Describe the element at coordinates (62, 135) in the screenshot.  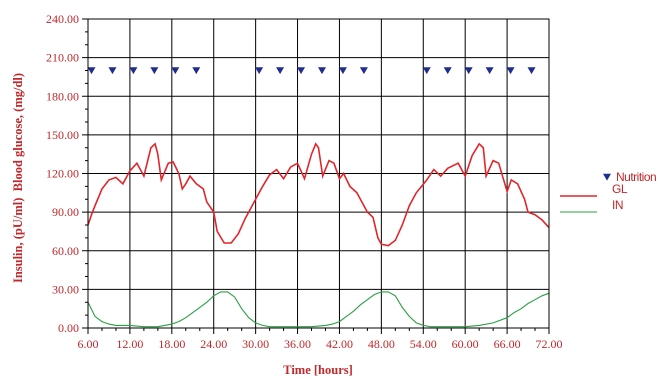
I see `y-tick-label: 150.00` at that location.